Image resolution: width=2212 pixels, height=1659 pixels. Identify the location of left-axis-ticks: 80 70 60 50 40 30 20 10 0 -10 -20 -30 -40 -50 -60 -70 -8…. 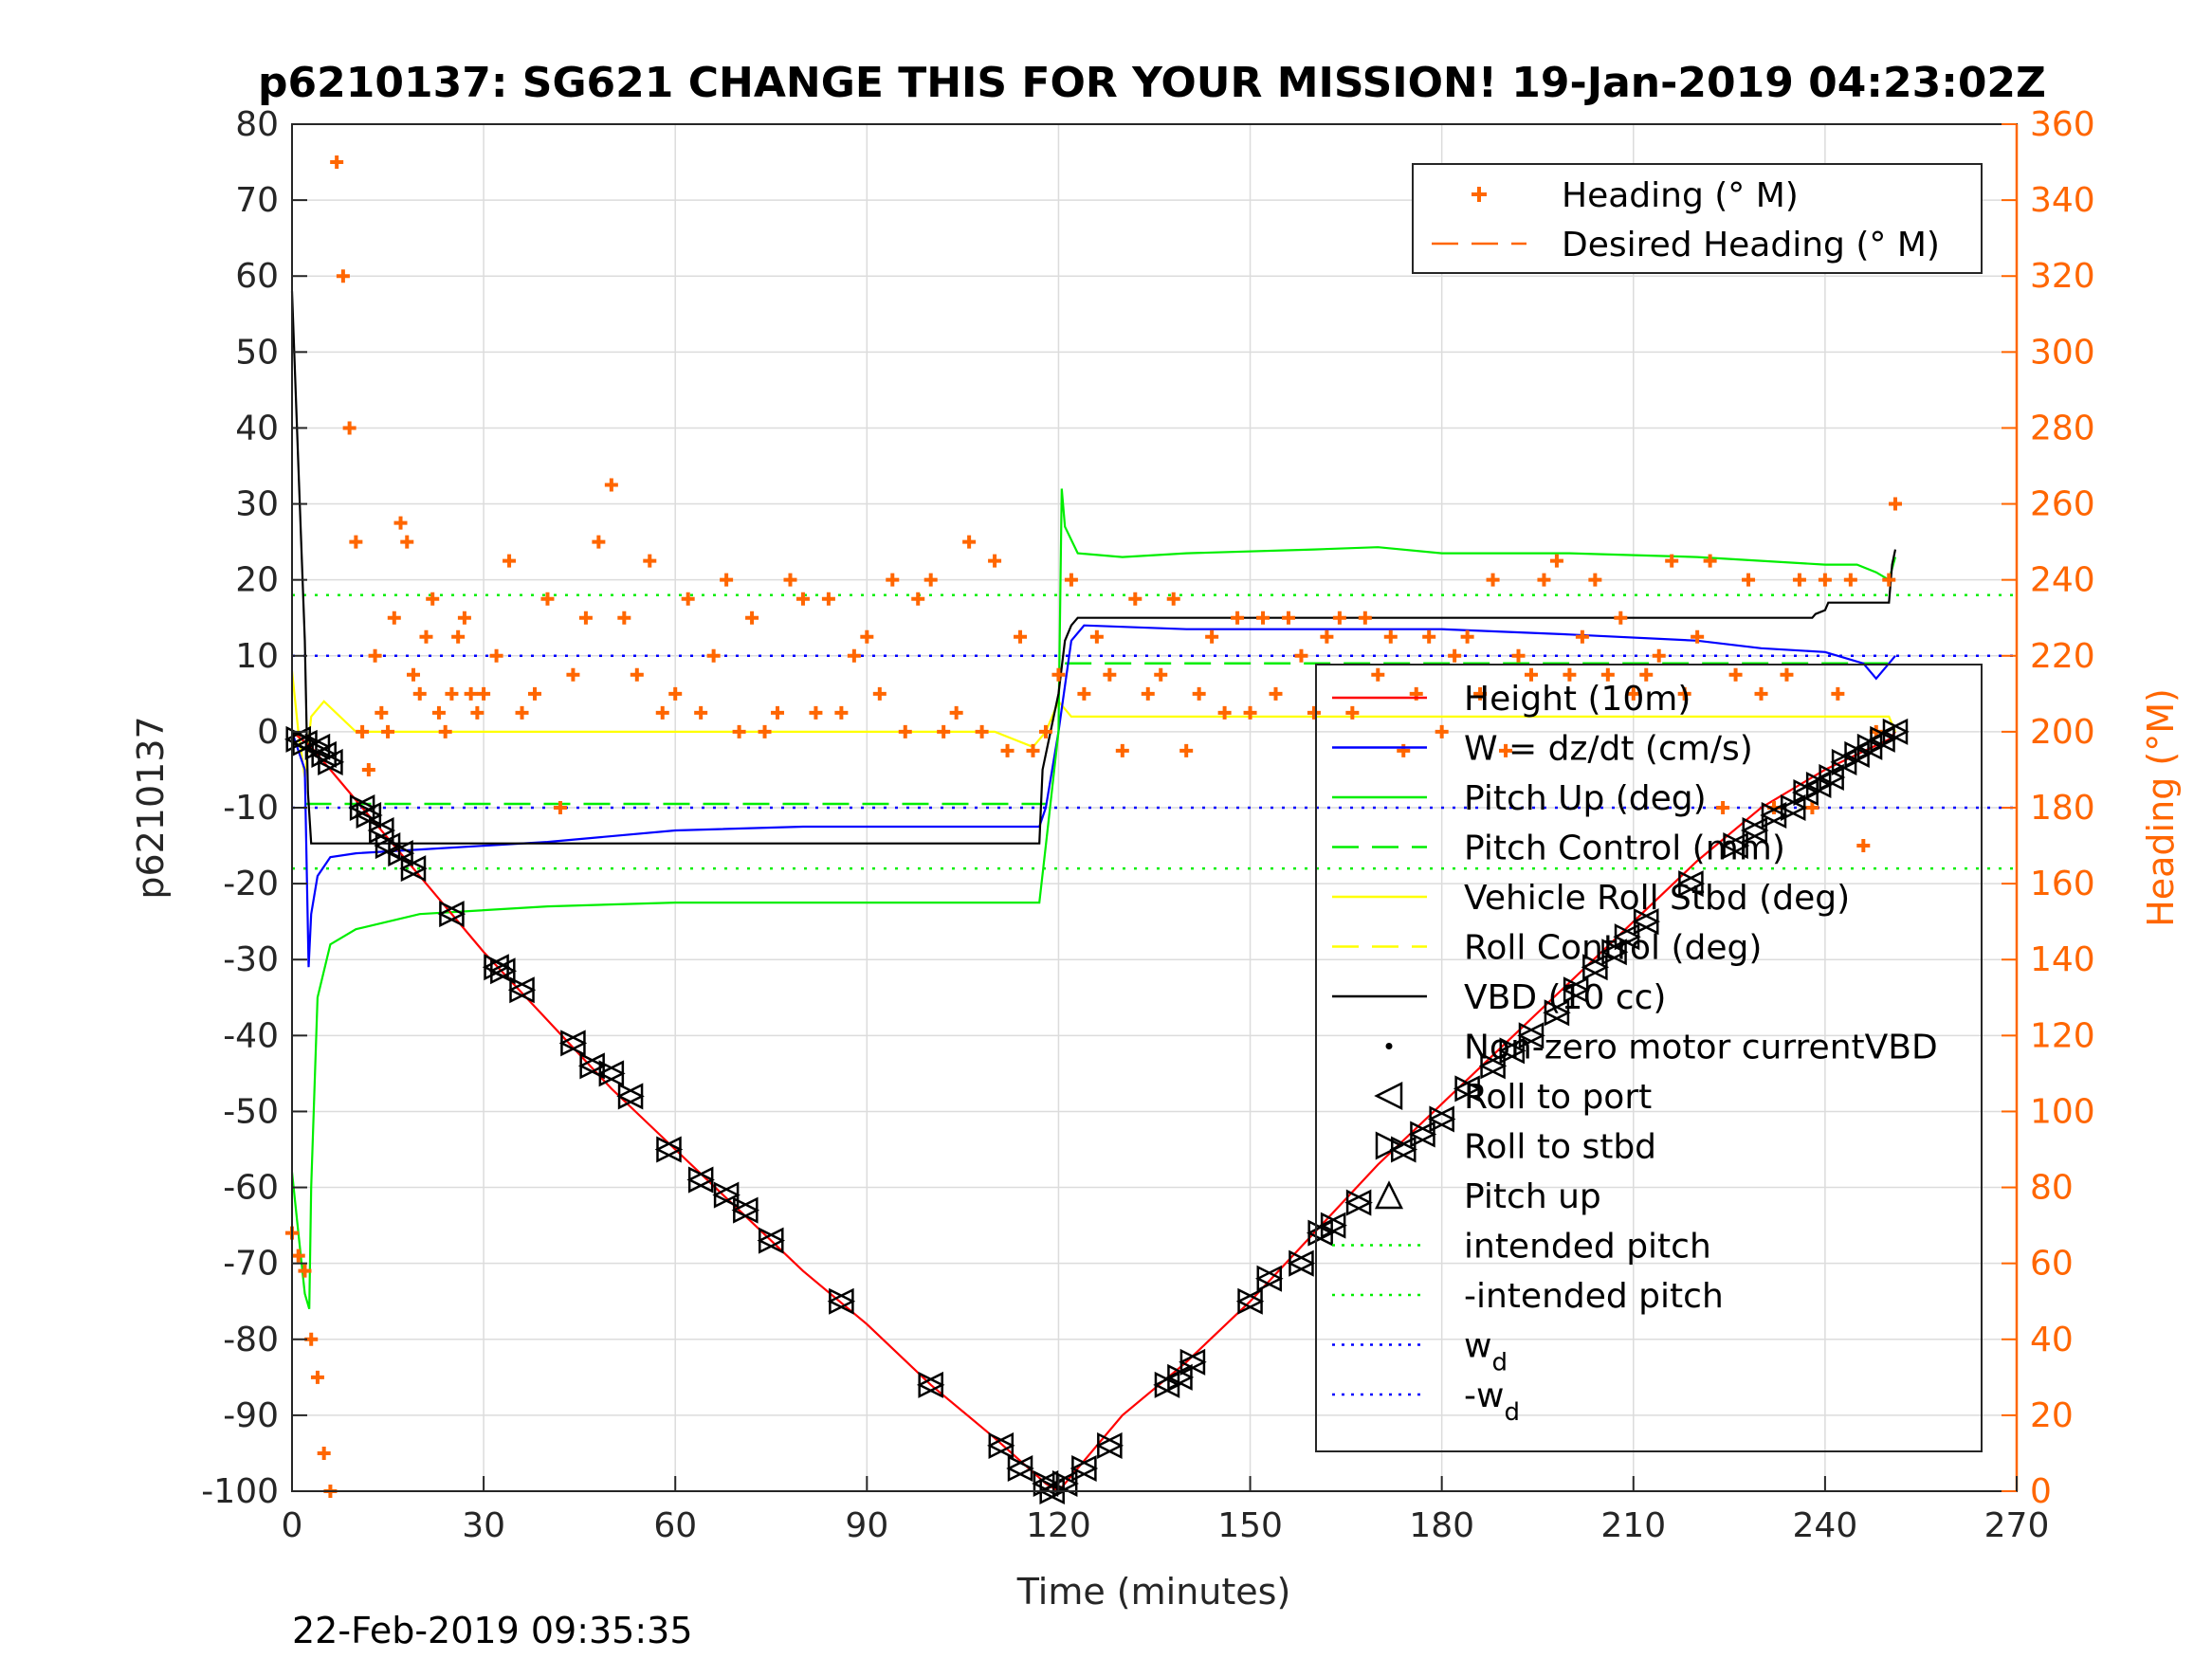
(254, 808).